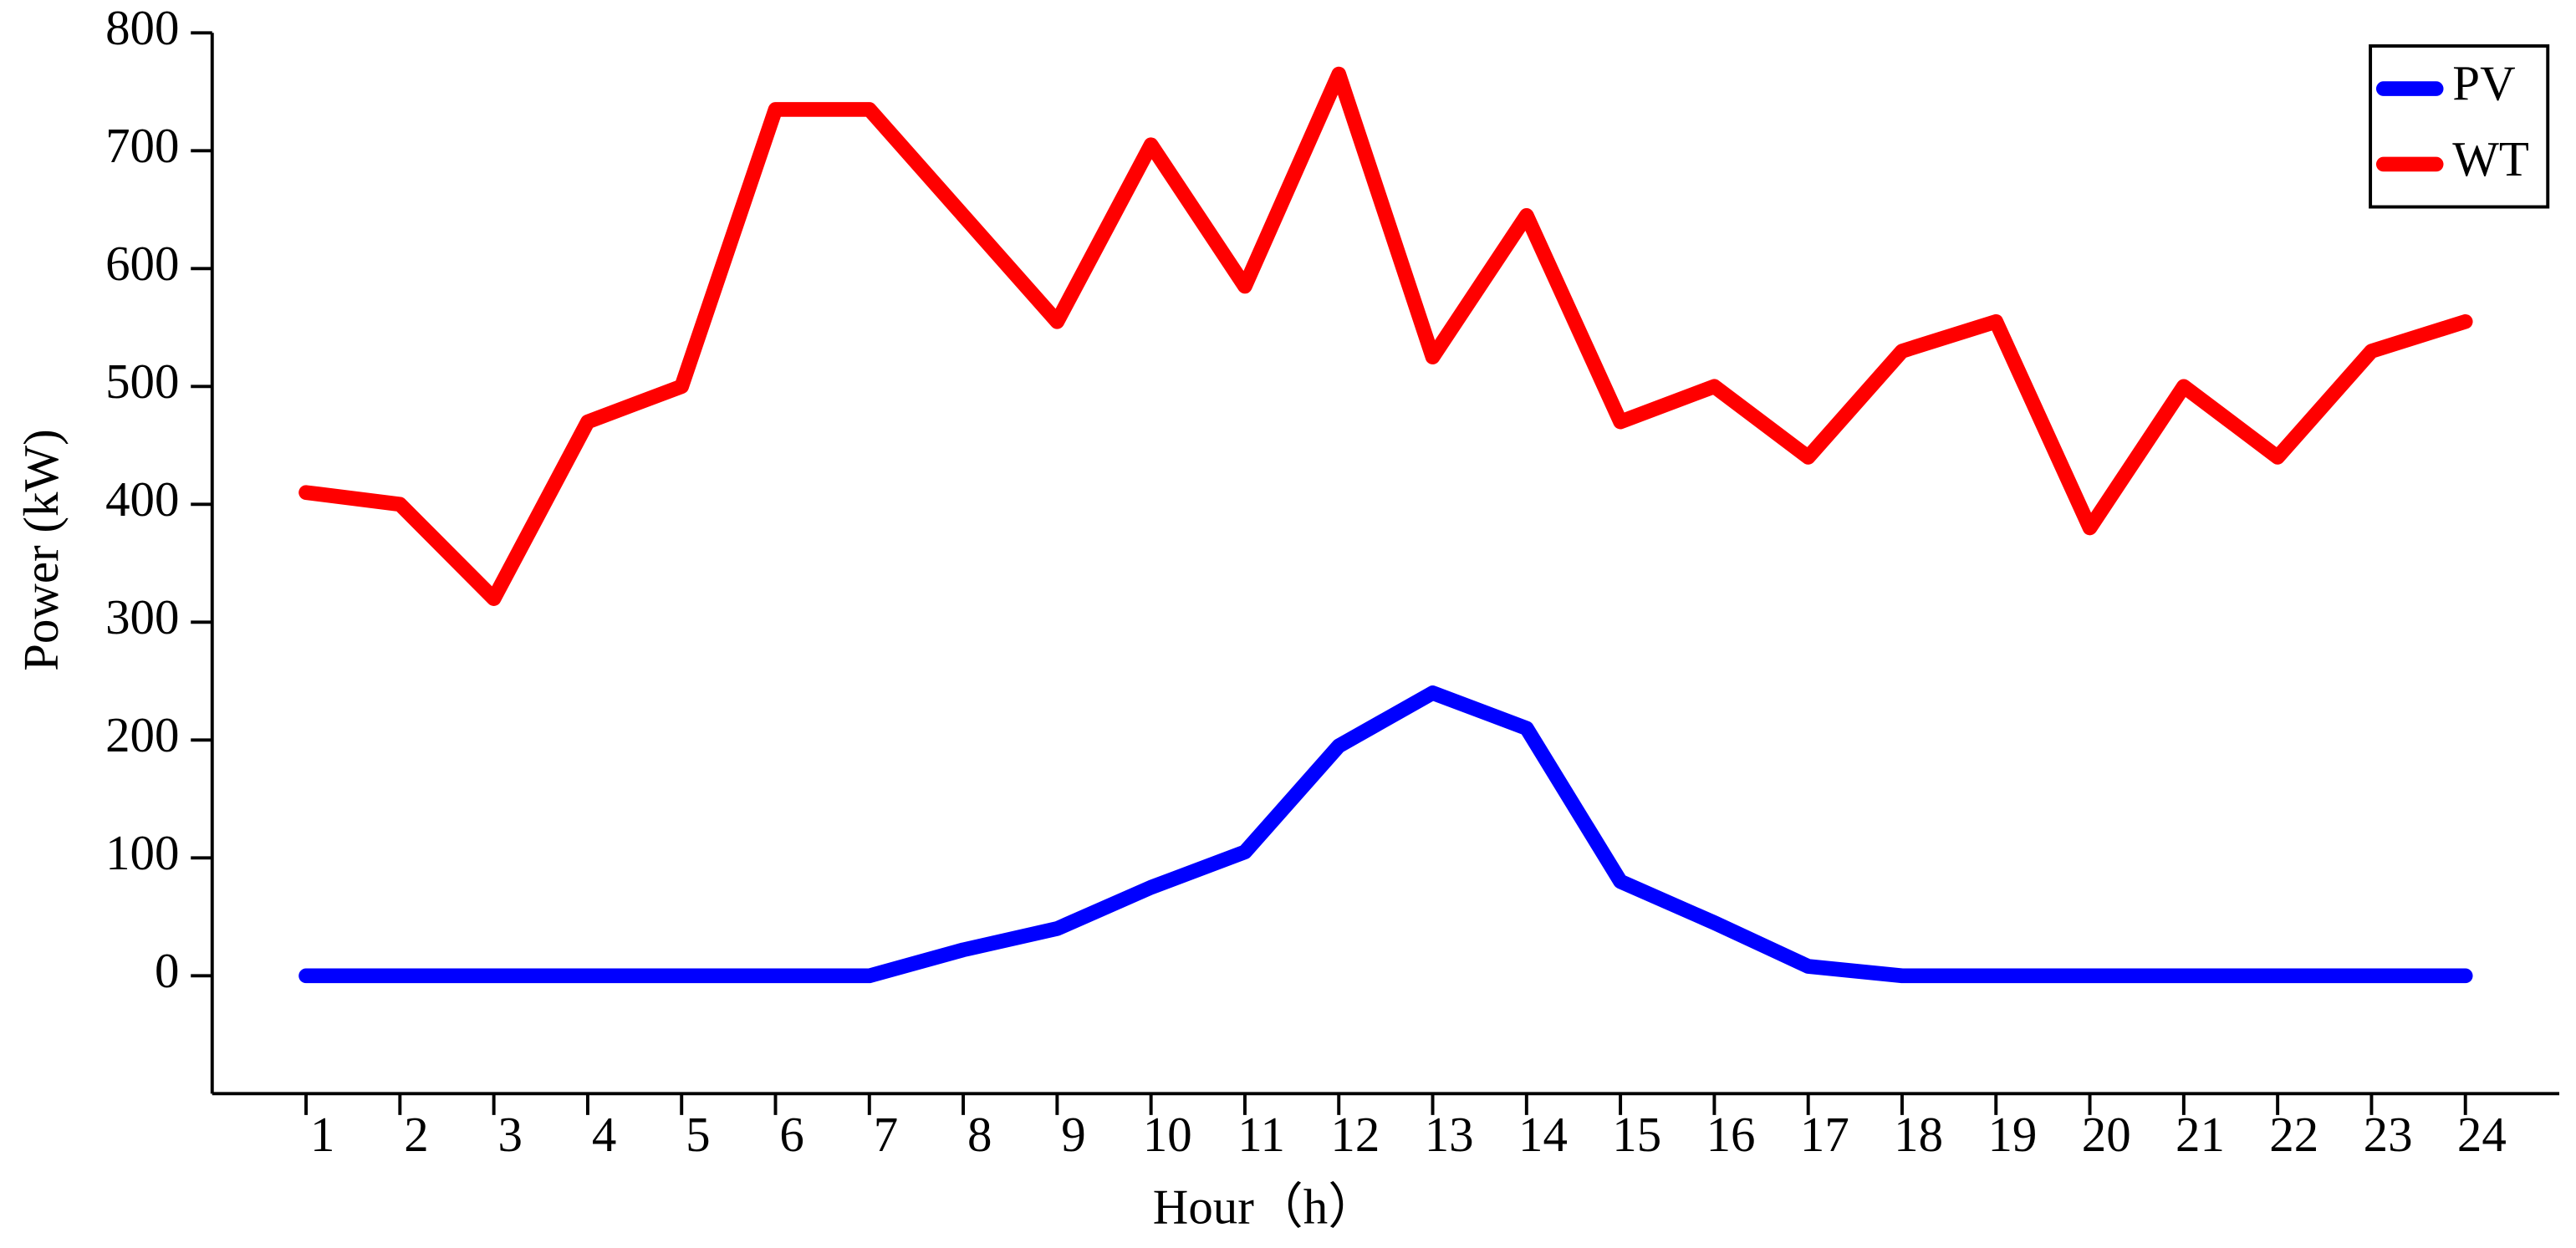  I want to click on x-tick-label: 16, so click(1731, 1134).